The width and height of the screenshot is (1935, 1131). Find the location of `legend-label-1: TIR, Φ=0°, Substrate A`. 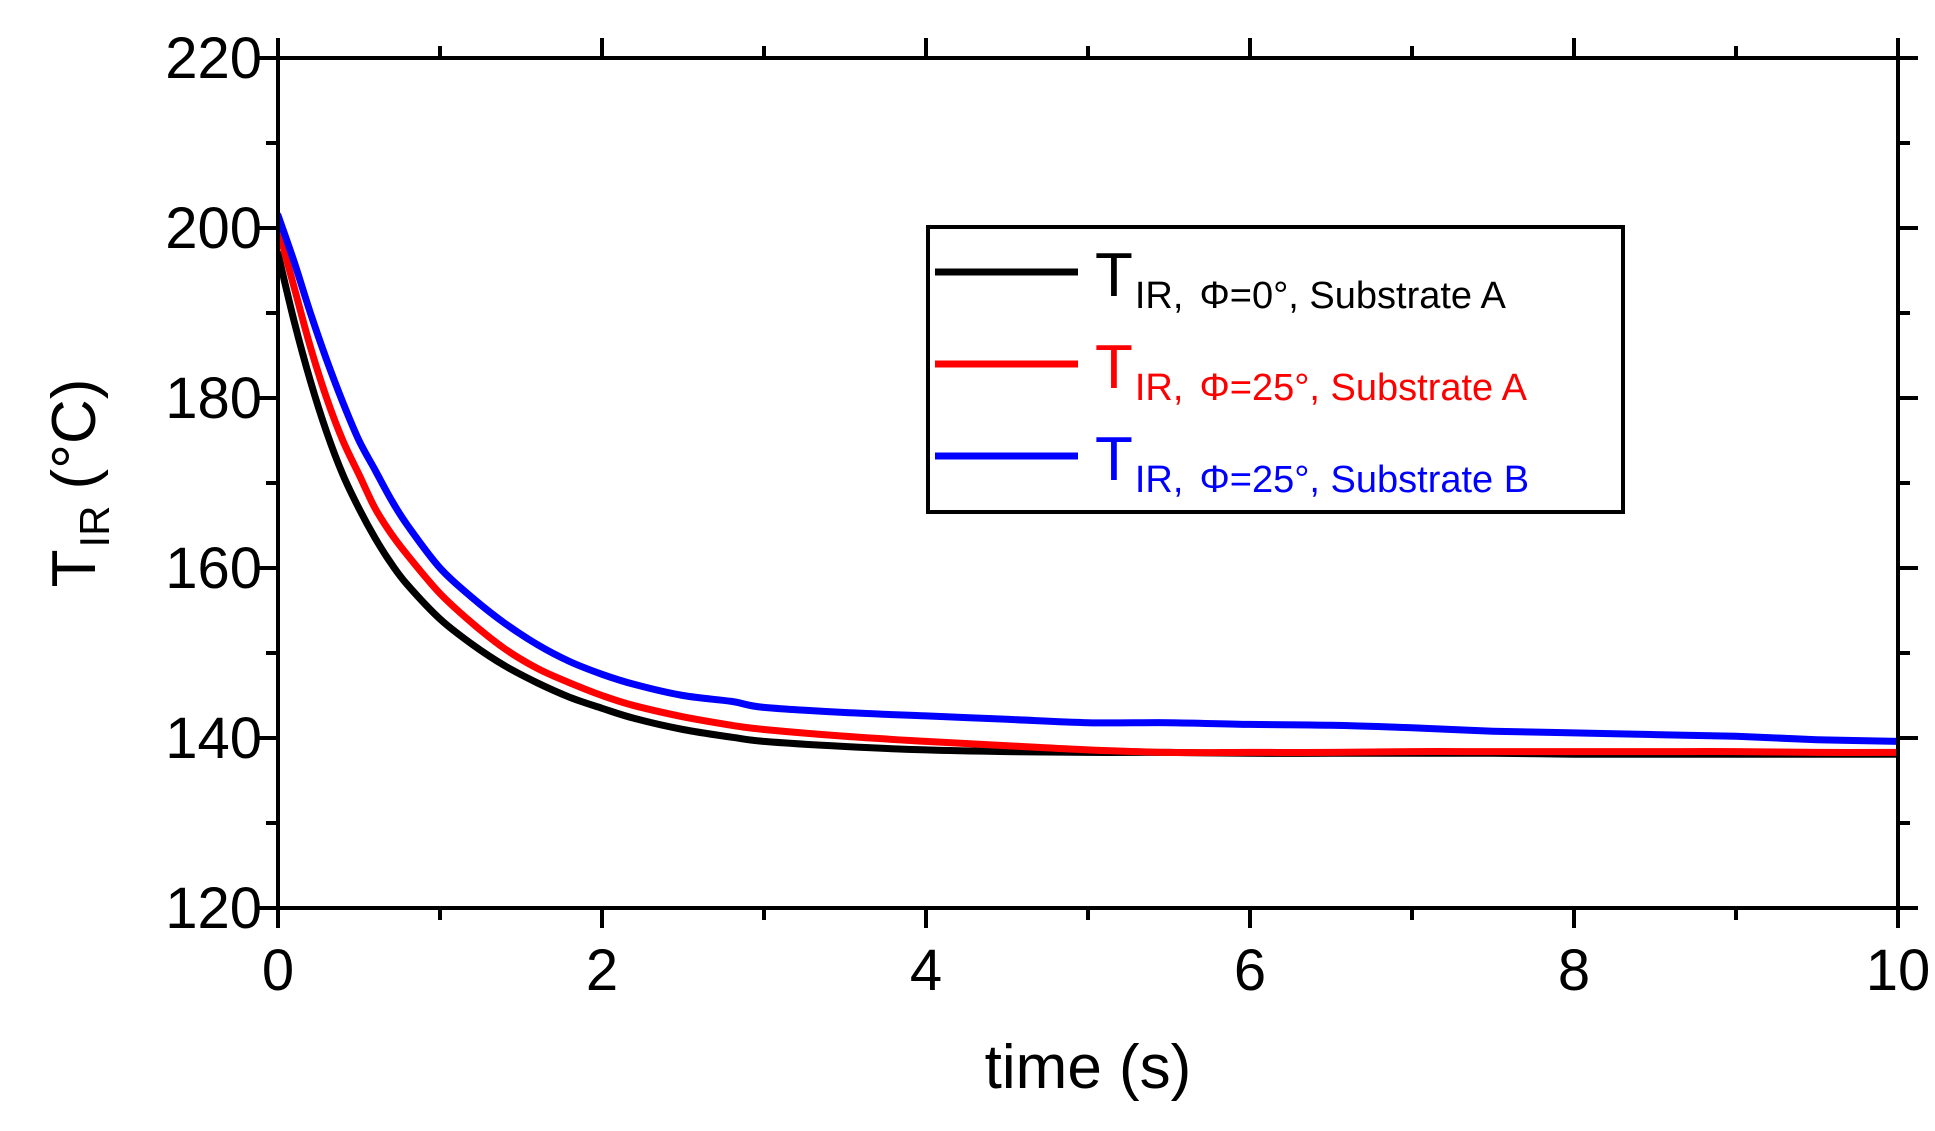

legend-label-1: TIR, Φ=0°, Substrate A is located at coordinates (1301, 279).